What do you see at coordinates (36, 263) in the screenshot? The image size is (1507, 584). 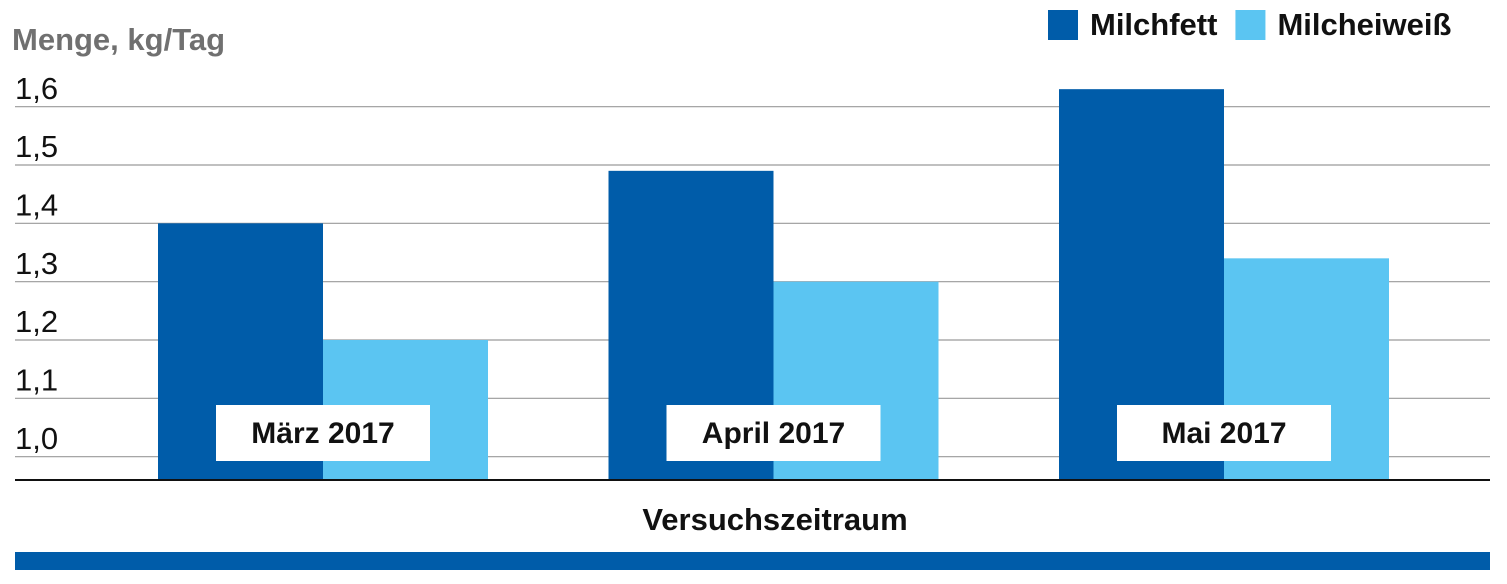 I see `y-tick-label: 1,3` at bounding box center [36, 263].